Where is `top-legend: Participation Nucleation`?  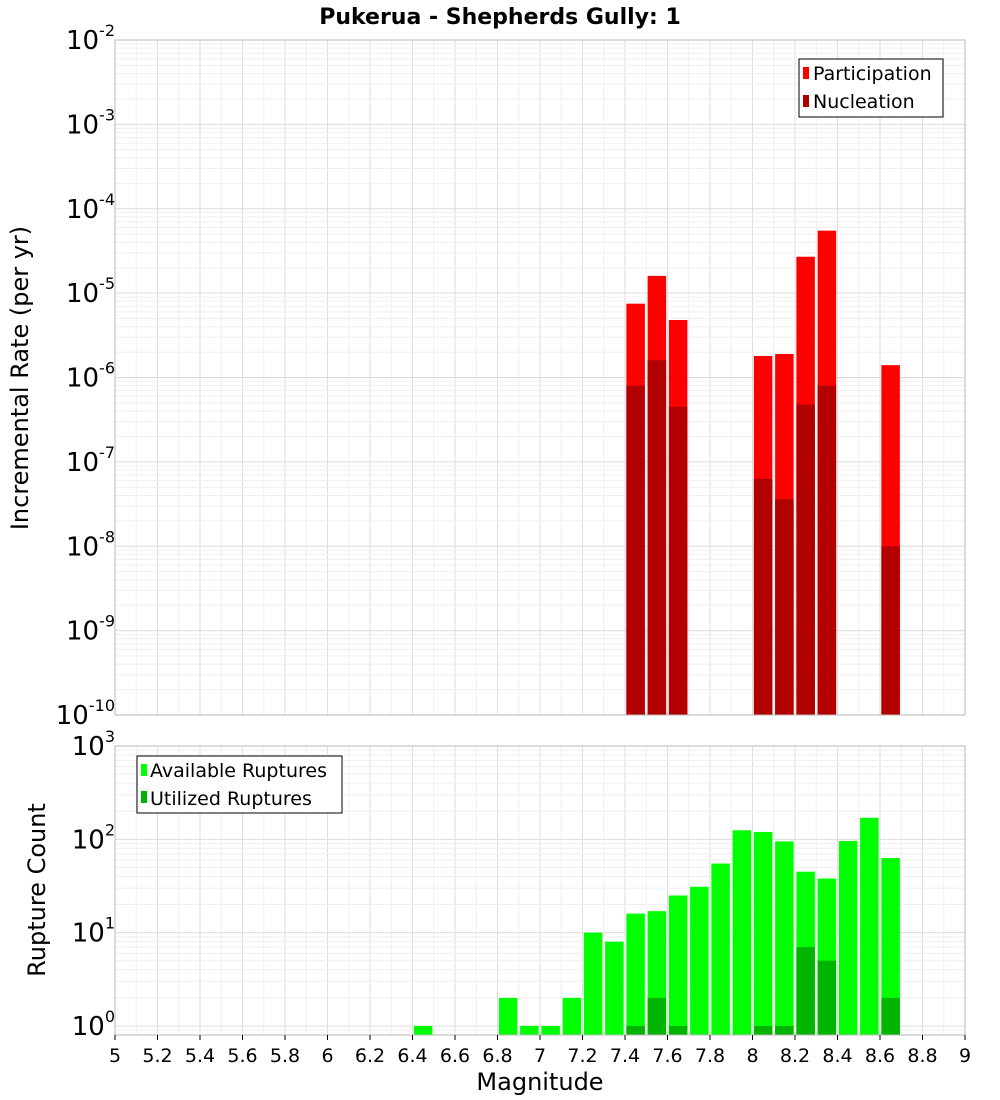
top-legend: Participation Nucleation is located at coordinates (871, 88).